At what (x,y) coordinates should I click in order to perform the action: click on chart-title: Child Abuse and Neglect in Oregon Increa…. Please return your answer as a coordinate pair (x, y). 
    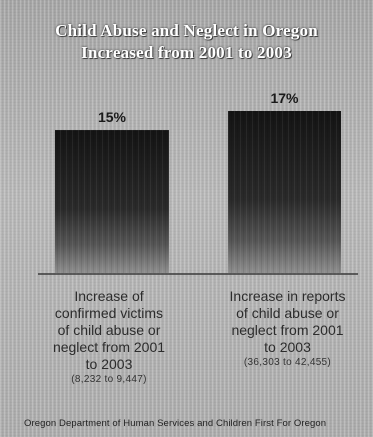
    Looking at the image, I should click on (186, 42).